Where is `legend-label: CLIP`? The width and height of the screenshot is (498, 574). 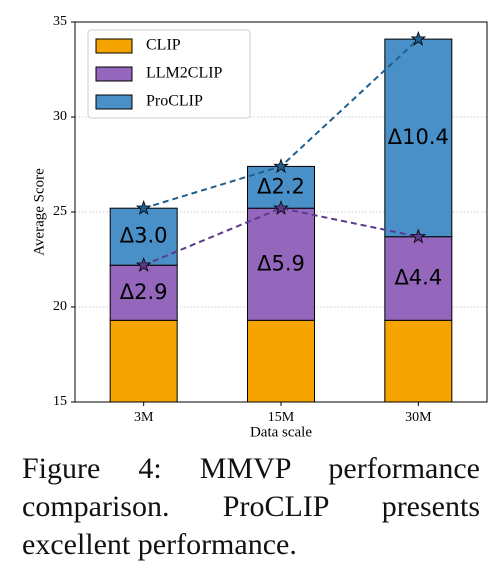
legend-label: CLIP is located at coordinates (163, 45).